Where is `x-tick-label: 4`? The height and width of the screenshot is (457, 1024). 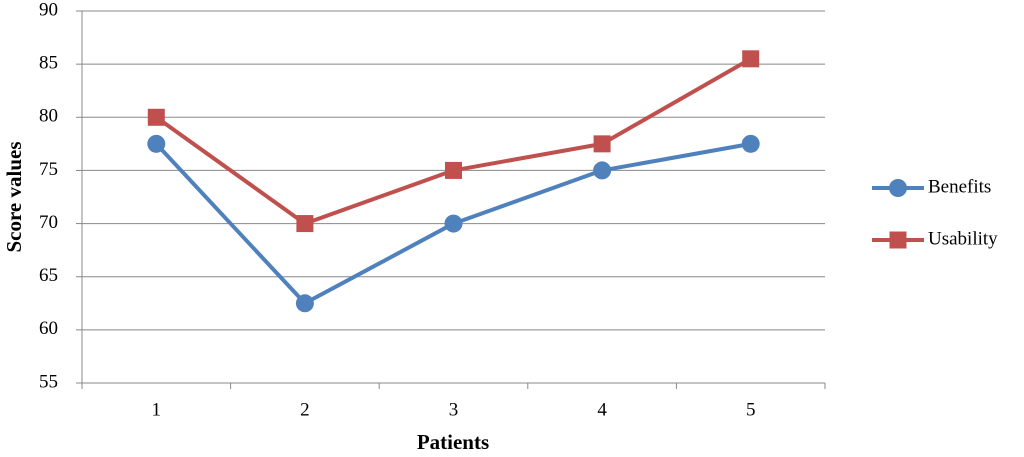 x-tick-label: 4 is located at coordinates (602, 409).